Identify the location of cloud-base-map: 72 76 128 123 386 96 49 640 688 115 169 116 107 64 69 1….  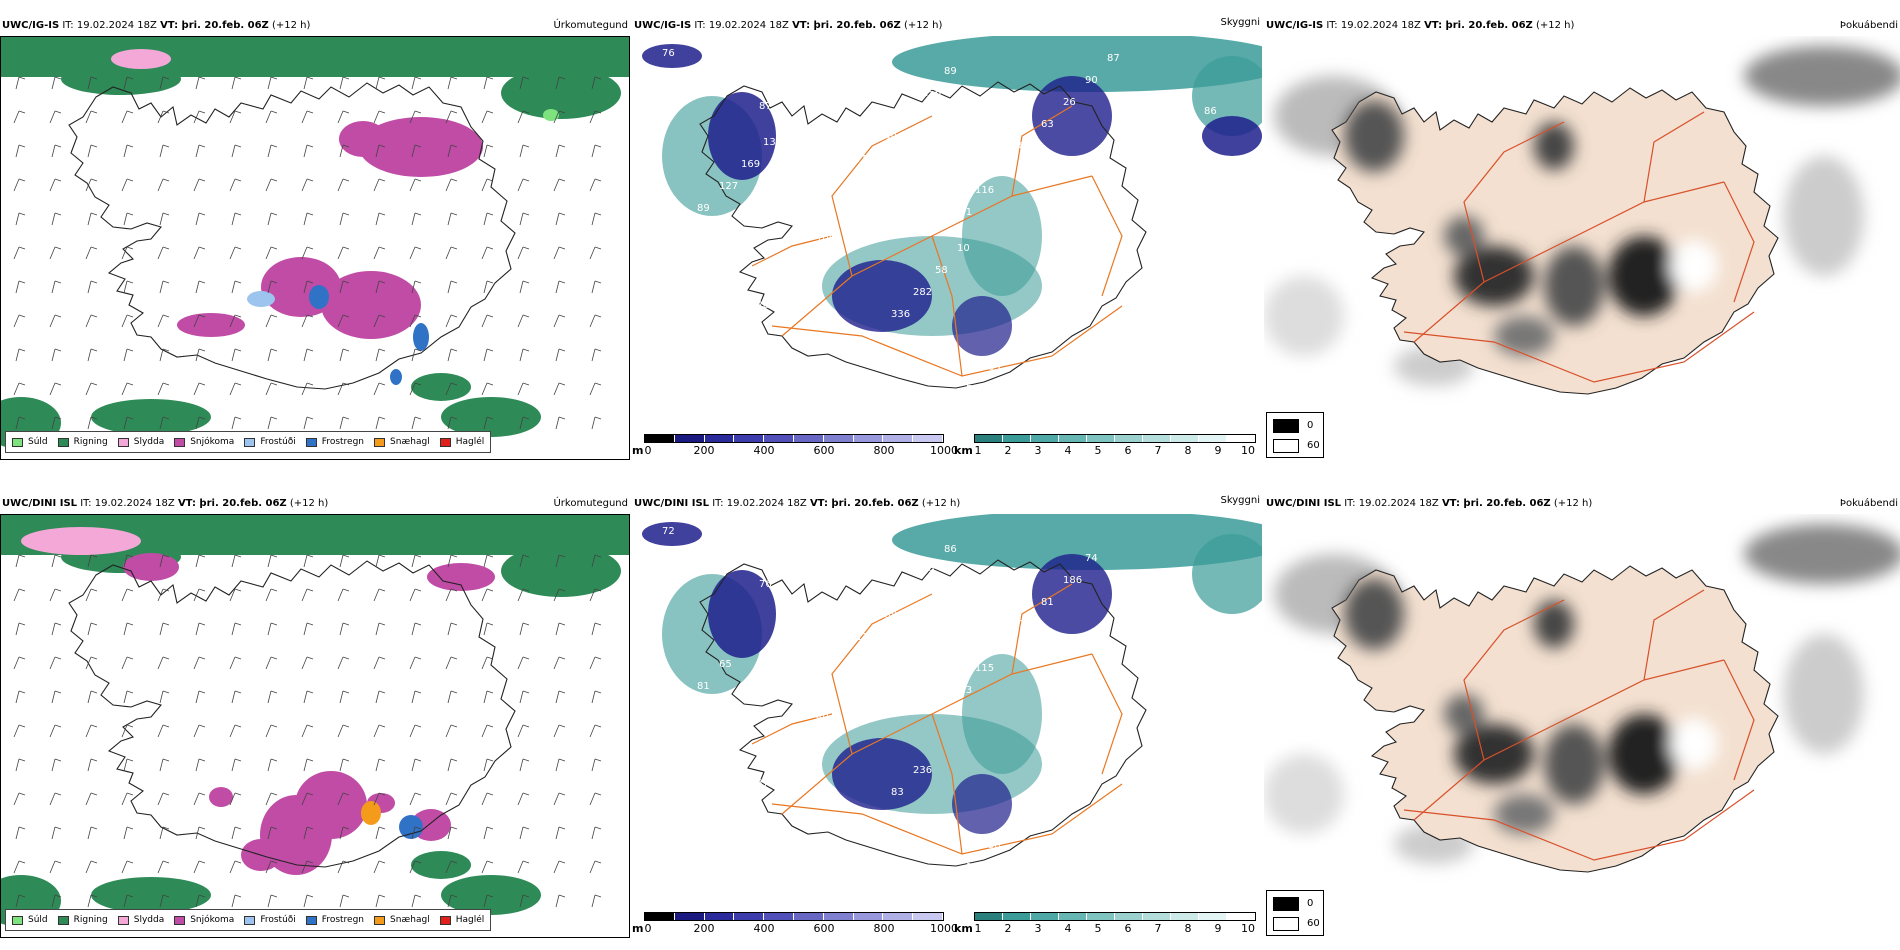
(947, 726).